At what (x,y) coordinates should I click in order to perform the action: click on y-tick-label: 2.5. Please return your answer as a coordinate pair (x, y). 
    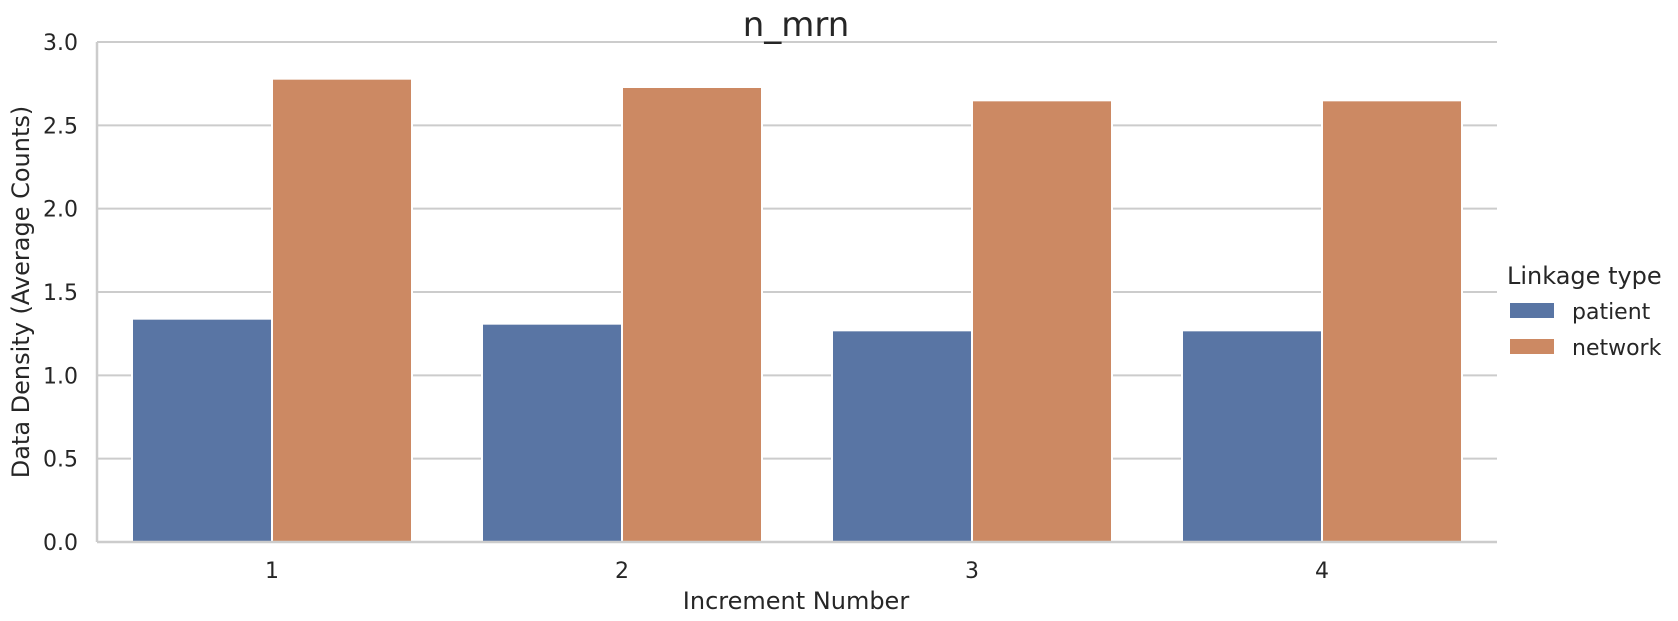
    Looking at the image, I should click on (60, 126).